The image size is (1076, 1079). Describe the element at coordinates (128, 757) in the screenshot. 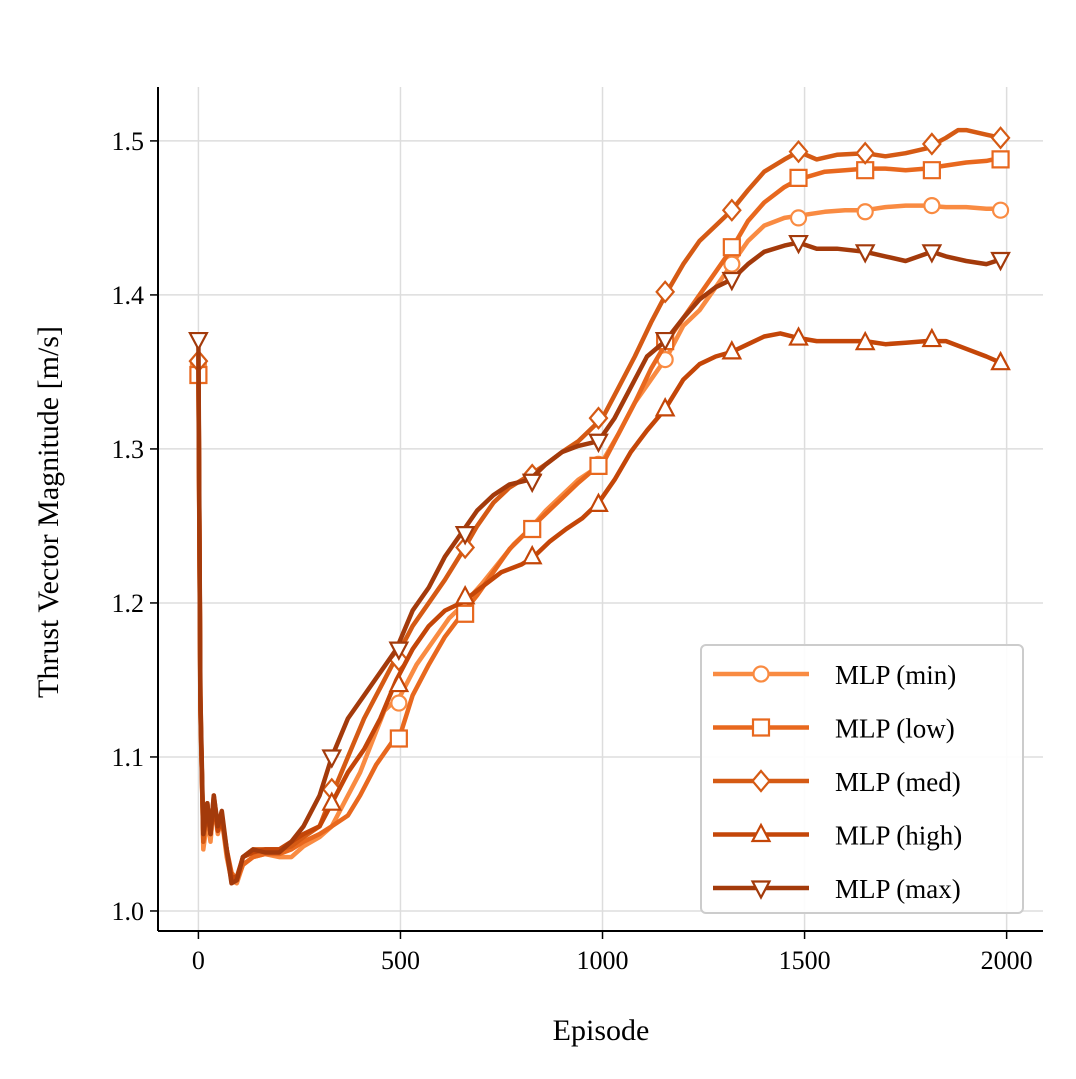

I see `y-tick-label: 1.1` at that location.